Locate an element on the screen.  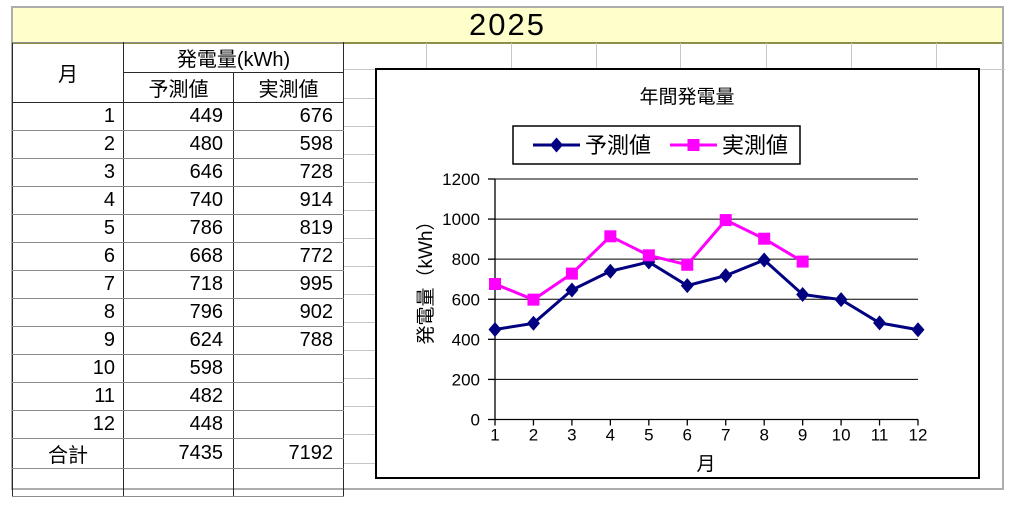
forecast-cell: 624 is located at coordinates (178, 340).